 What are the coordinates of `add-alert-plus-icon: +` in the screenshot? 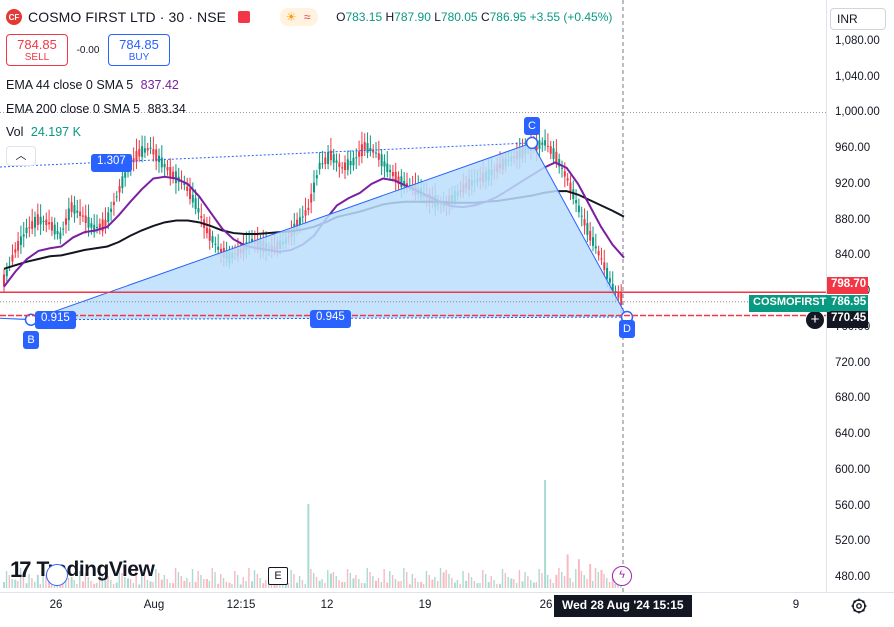 It's located at (815, 320).